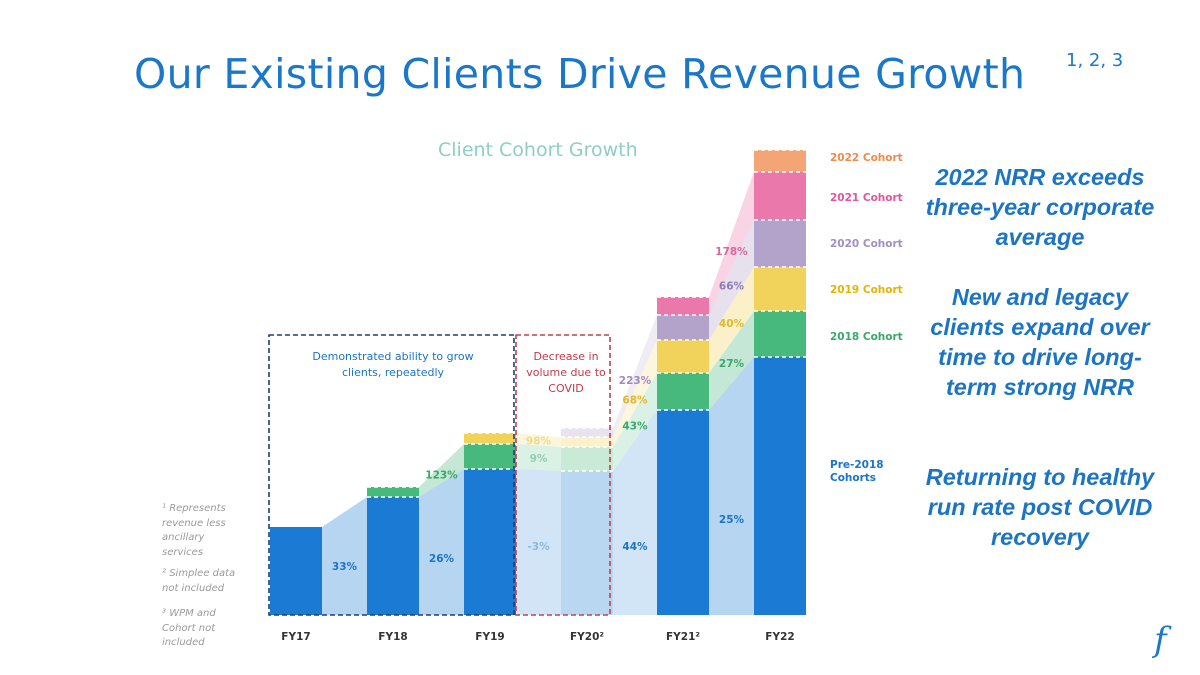 This screenshot has height=675, width=1200. Describe the element at coordinates (780, 161) in the screenshot. I see `bar-fy22-2022-cohort` at that location.